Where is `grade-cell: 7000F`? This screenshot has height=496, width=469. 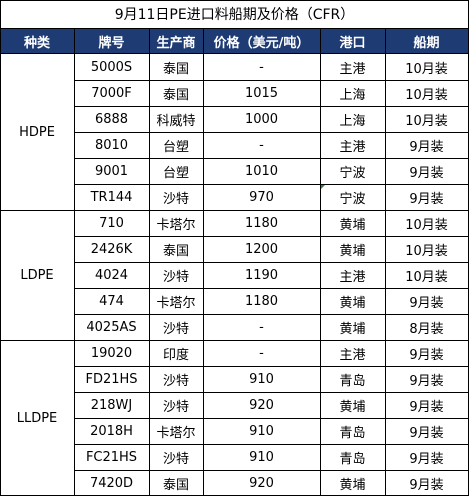 grade-cell: 7000F is located at coordinates (111, 93).